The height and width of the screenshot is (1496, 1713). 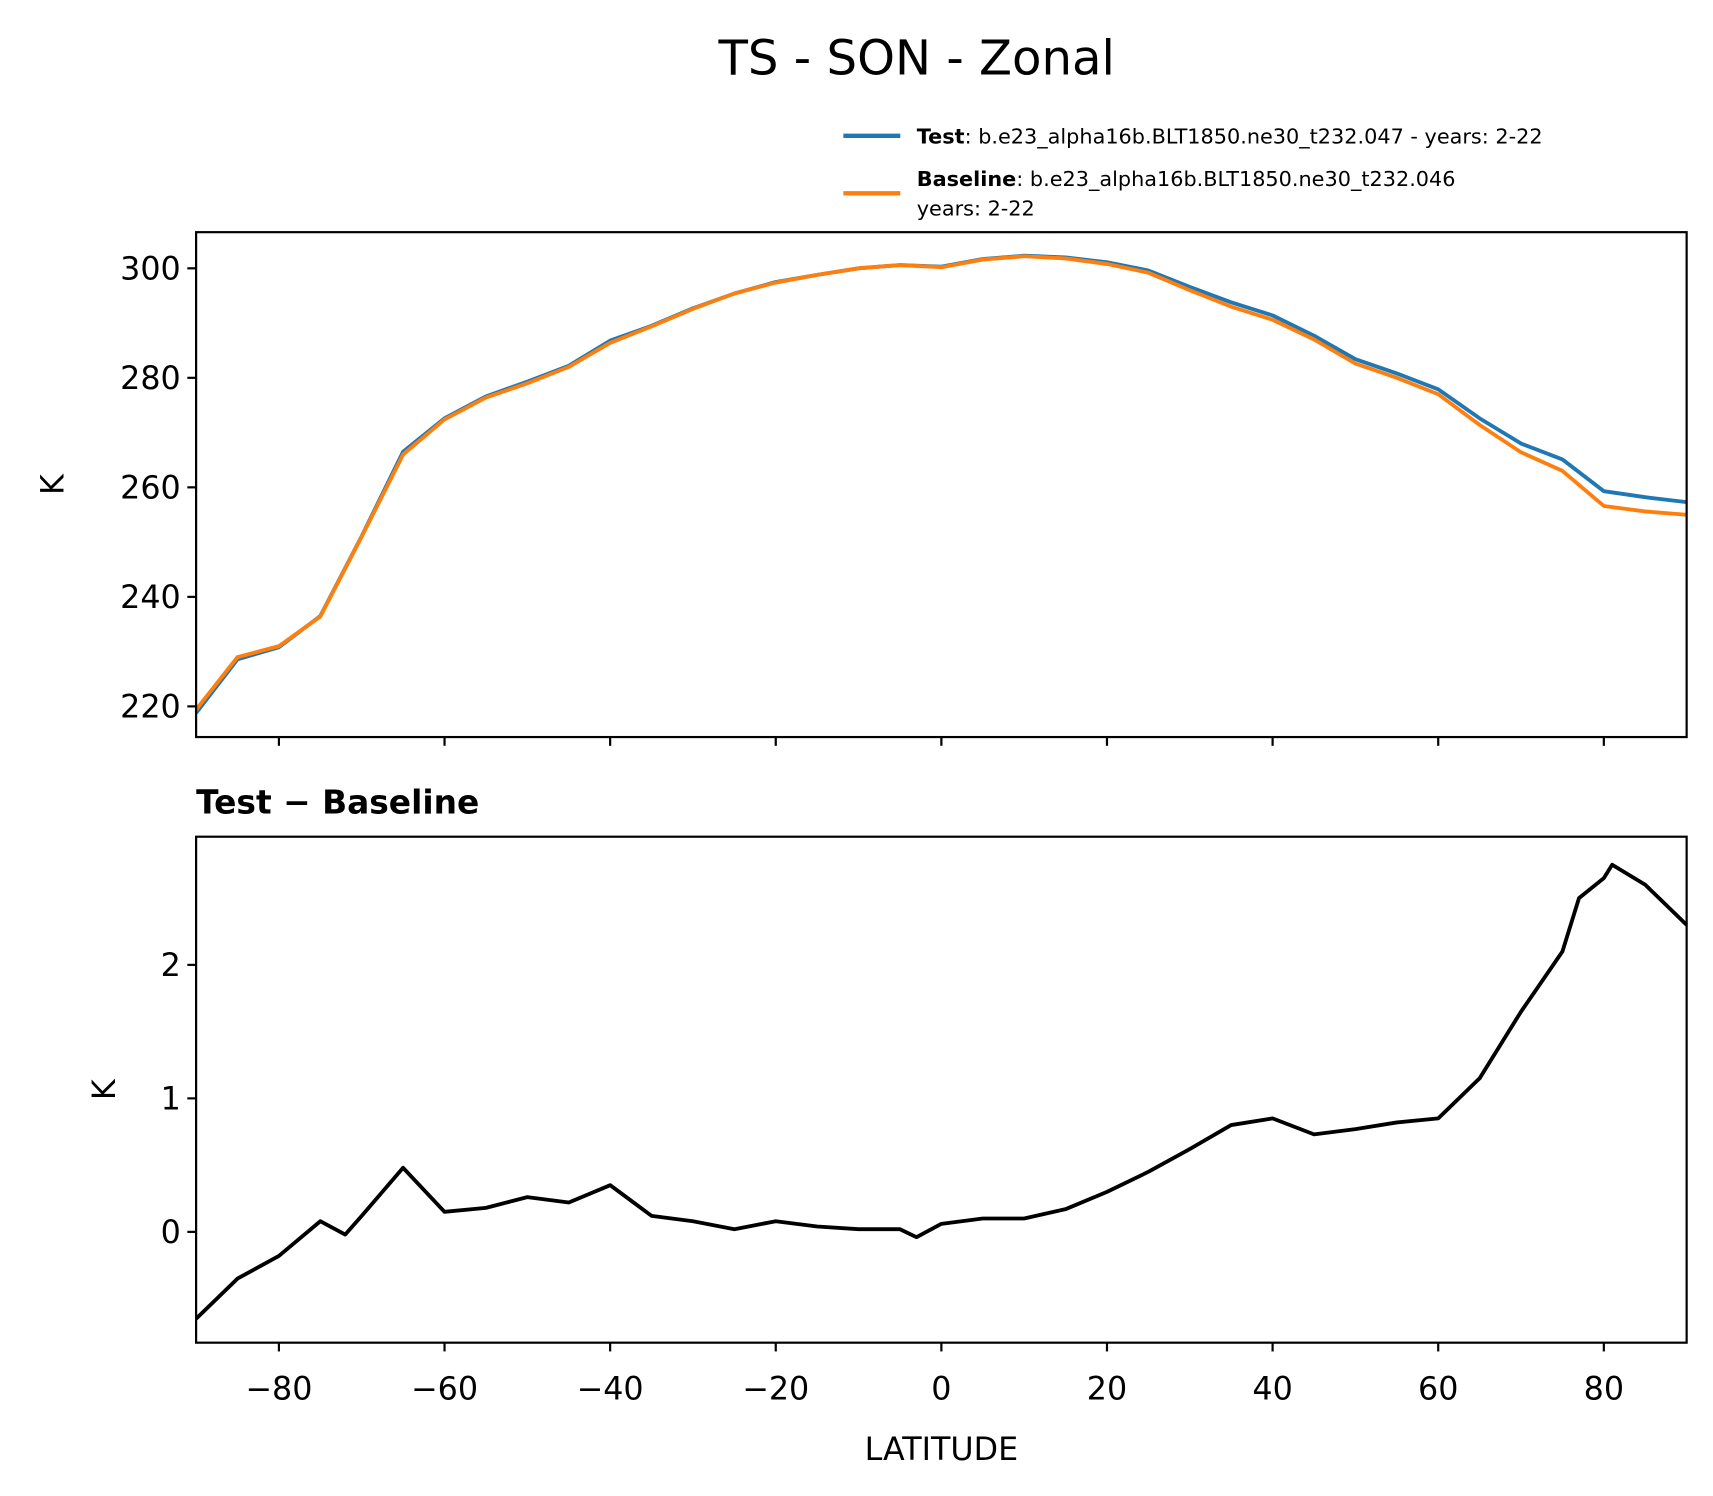 I want to click on y-tick-label: 0, so click(x=171, y=1233).